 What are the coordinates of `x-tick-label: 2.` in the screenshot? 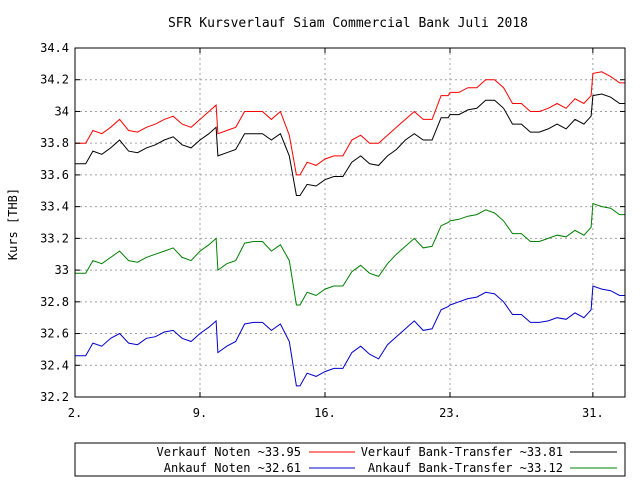 It's located at (75, 413).